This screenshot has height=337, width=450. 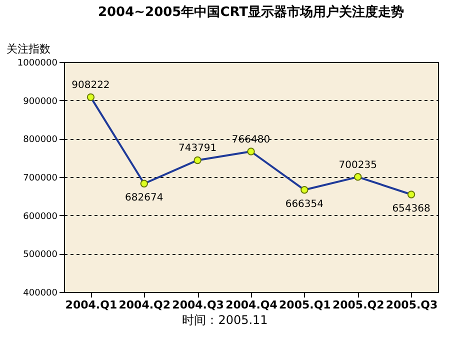 I want to click on data-label: 666354, so click(x=304, y=204).